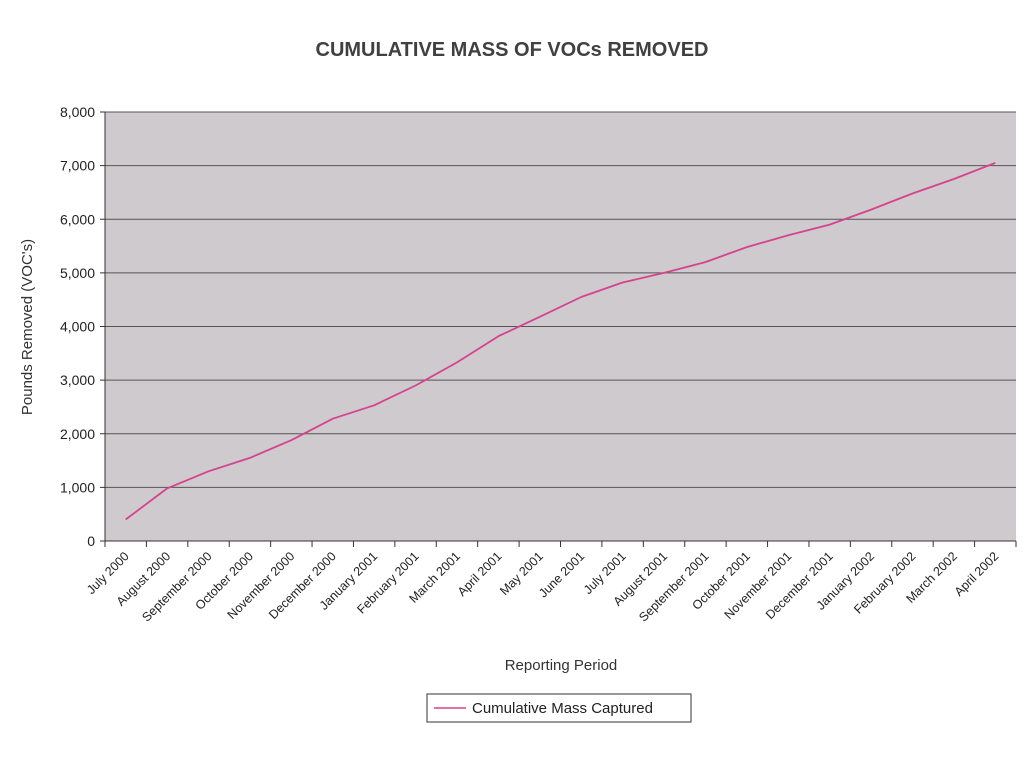 The image size is (1024, 773). Describe the element at coordinates (673, 586) in the screenshot. I see `x-tick-label: September 2001` at that location.